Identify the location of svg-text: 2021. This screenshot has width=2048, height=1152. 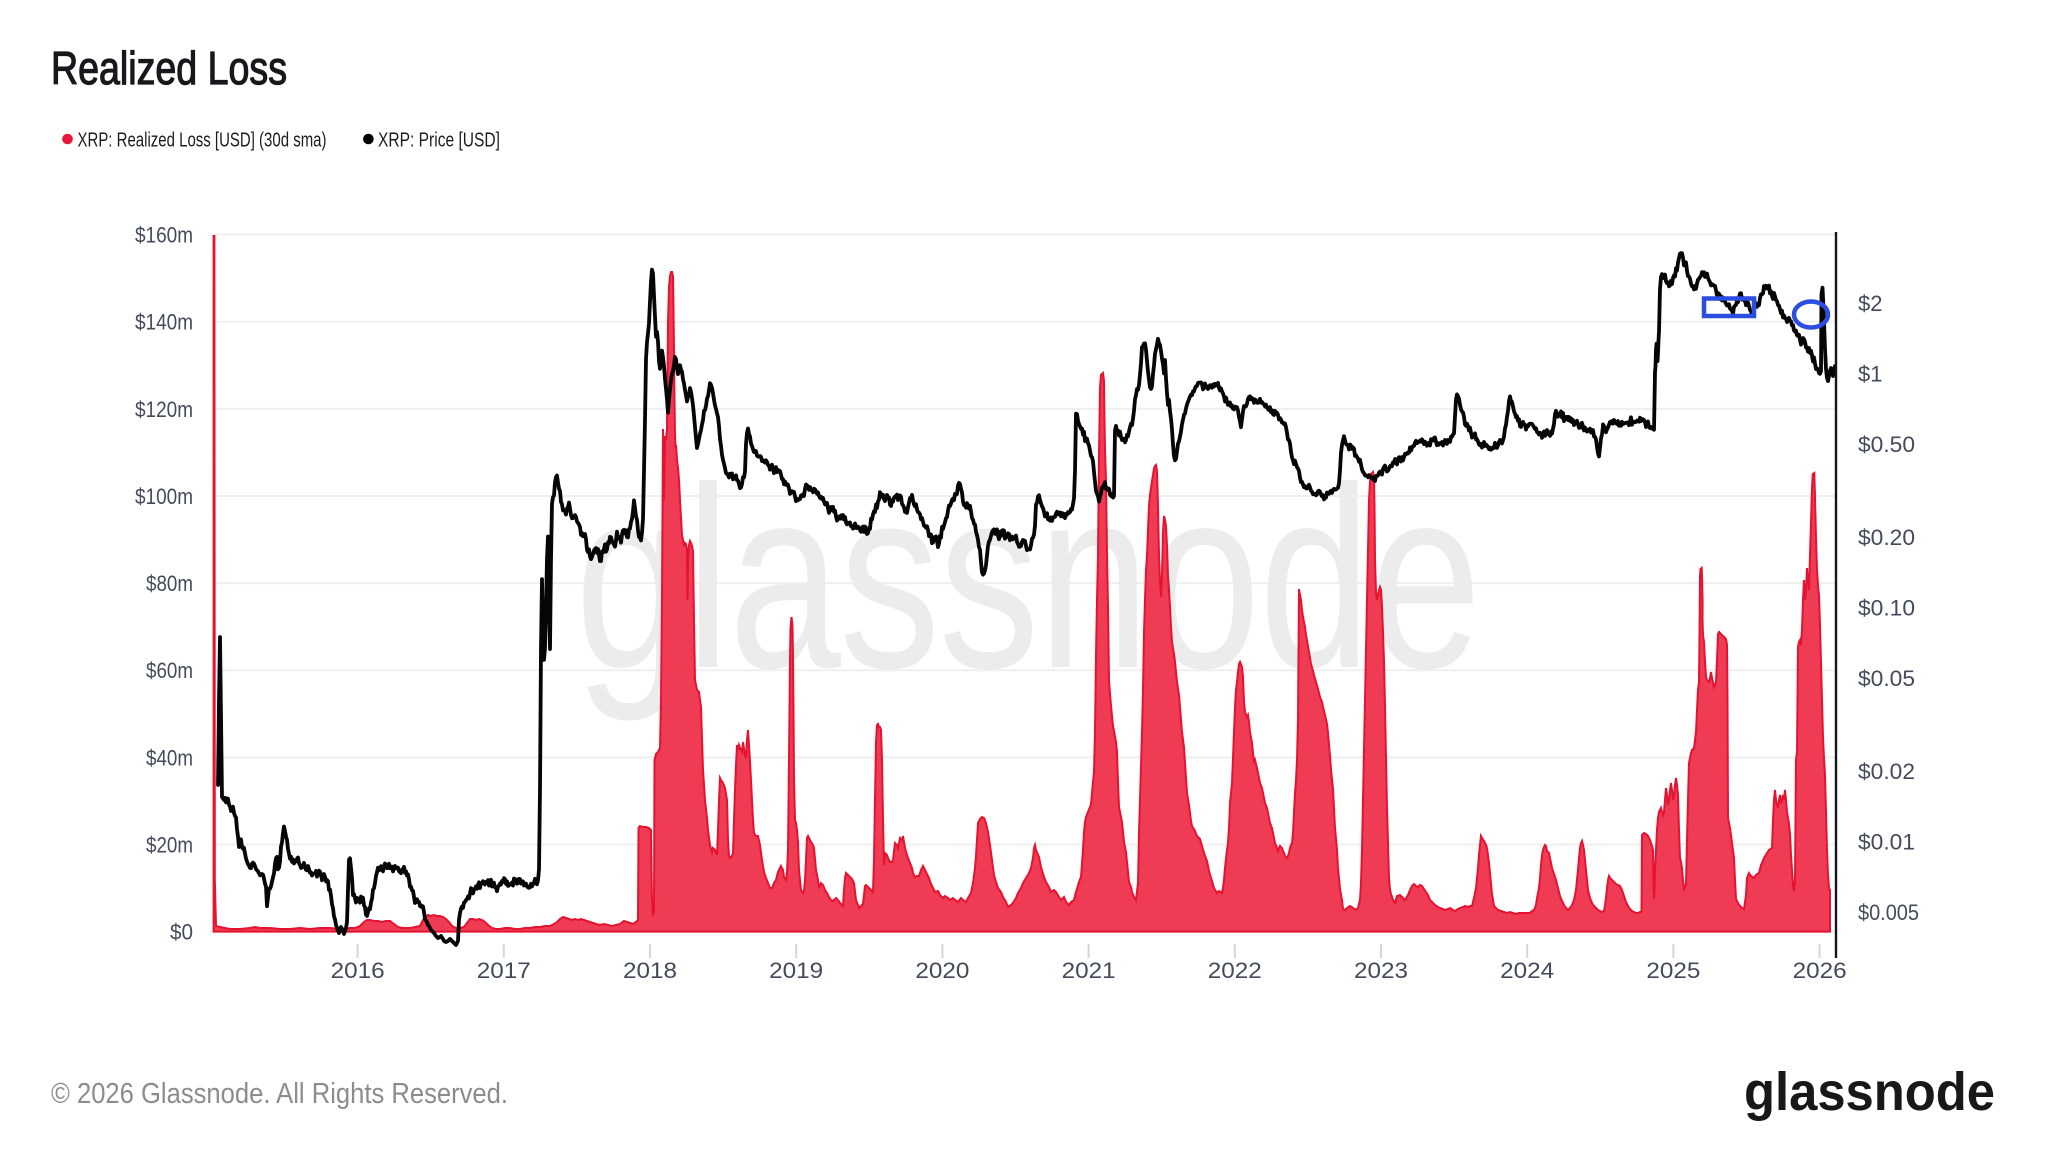
(1089, 970).